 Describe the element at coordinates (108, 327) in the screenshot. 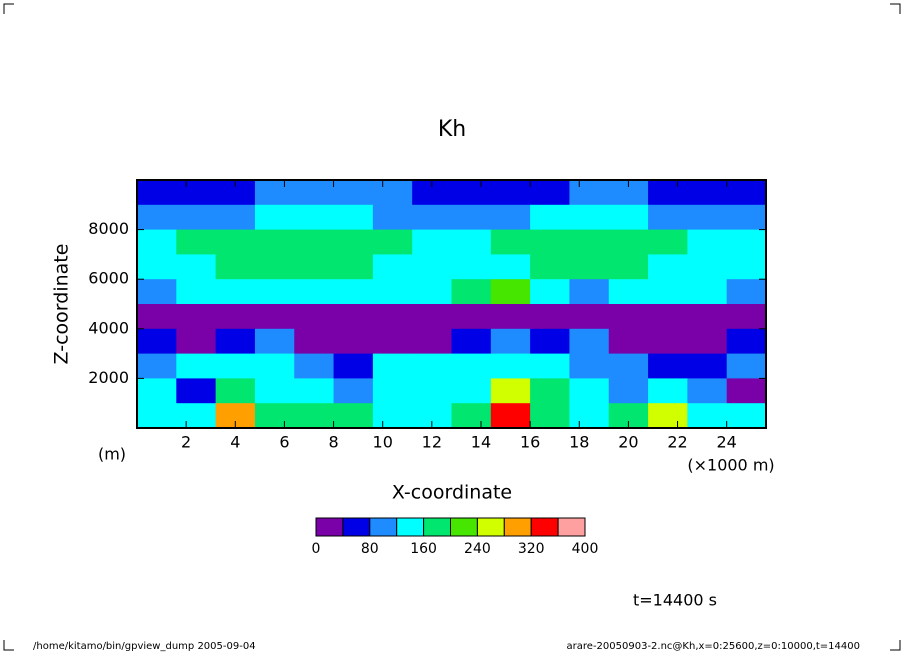

I see `y-tick-label: 4000` at that location.